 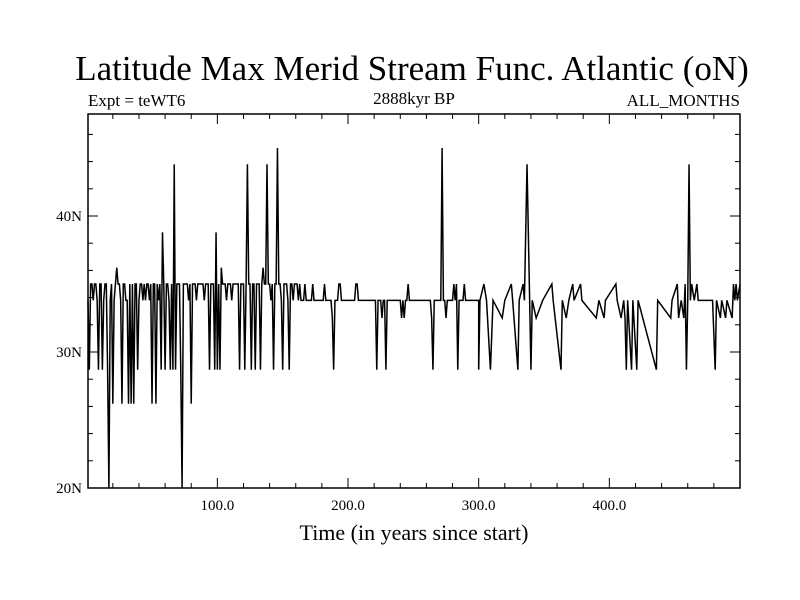 I want to click on y-tick-label: 30N, so click(x=69, y=353).